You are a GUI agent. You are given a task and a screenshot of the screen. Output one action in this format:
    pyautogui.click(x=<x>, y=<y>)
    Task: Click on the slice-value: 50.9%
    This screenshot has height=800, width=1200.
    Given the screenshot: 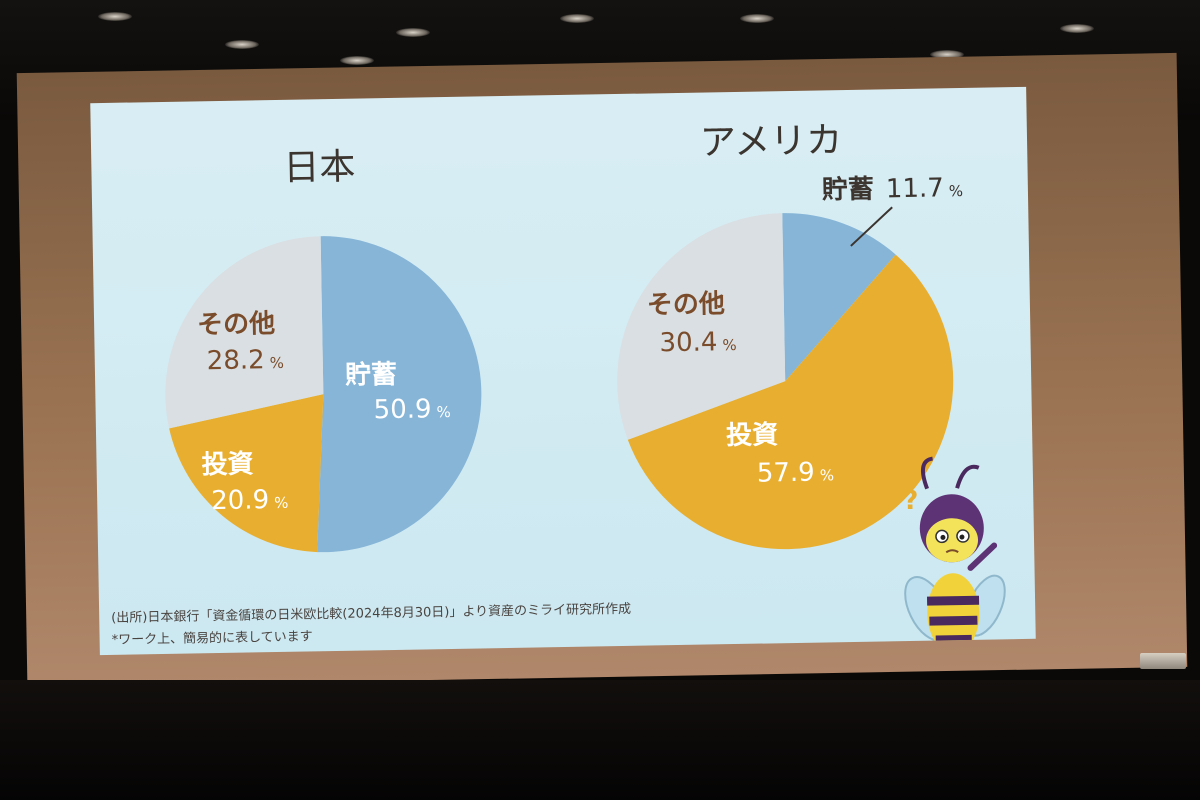 What is the action you would take?
    pyautogui.click(x=412, y=409)
    